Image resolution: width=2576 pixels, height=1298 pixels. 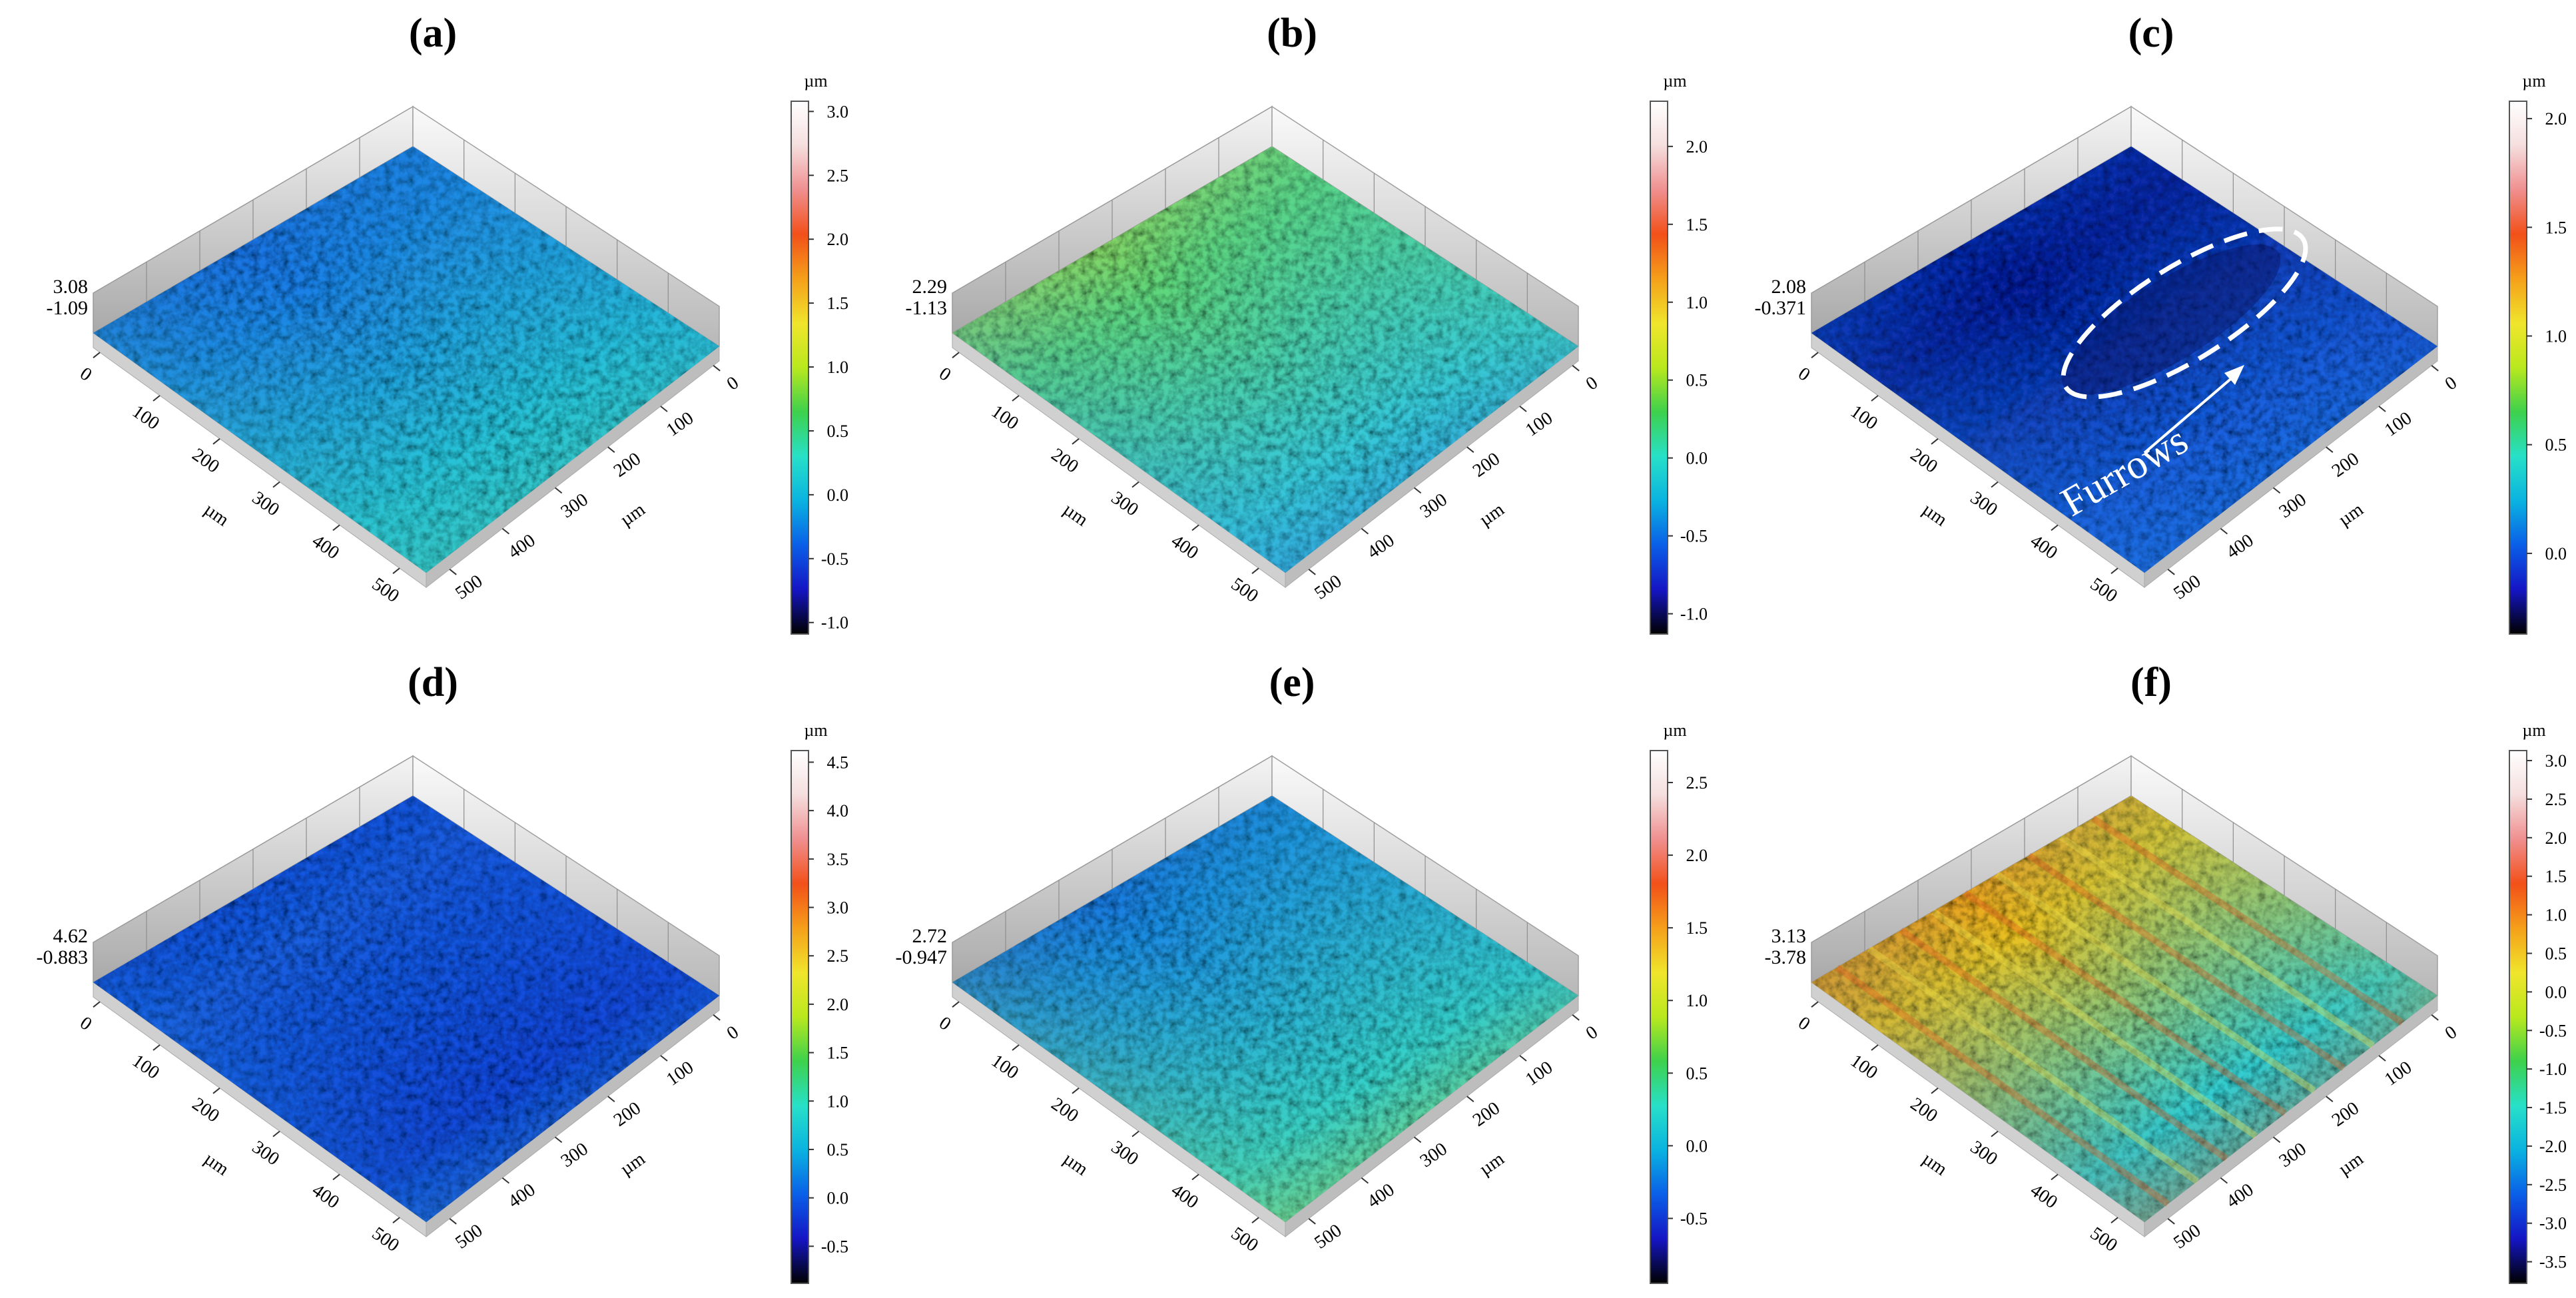 I want to click on colorbar-tick-label: 3.0, so click(x=838, y=908).